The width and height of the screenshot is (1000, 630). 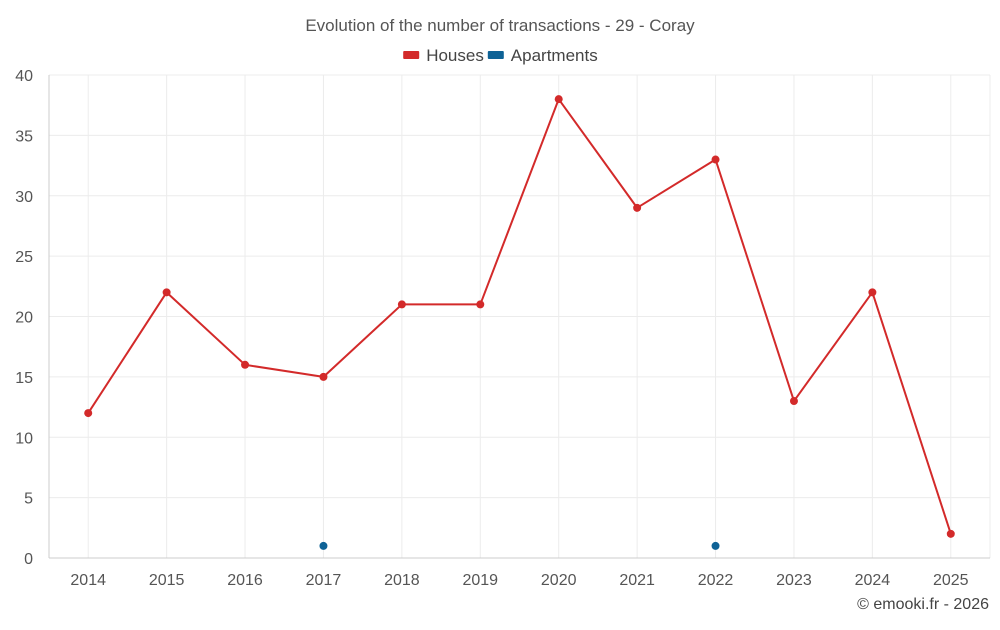 I want to click on y-axis: 0 5 10 15 20 25 30 35 40, so click(x=32, y=318).